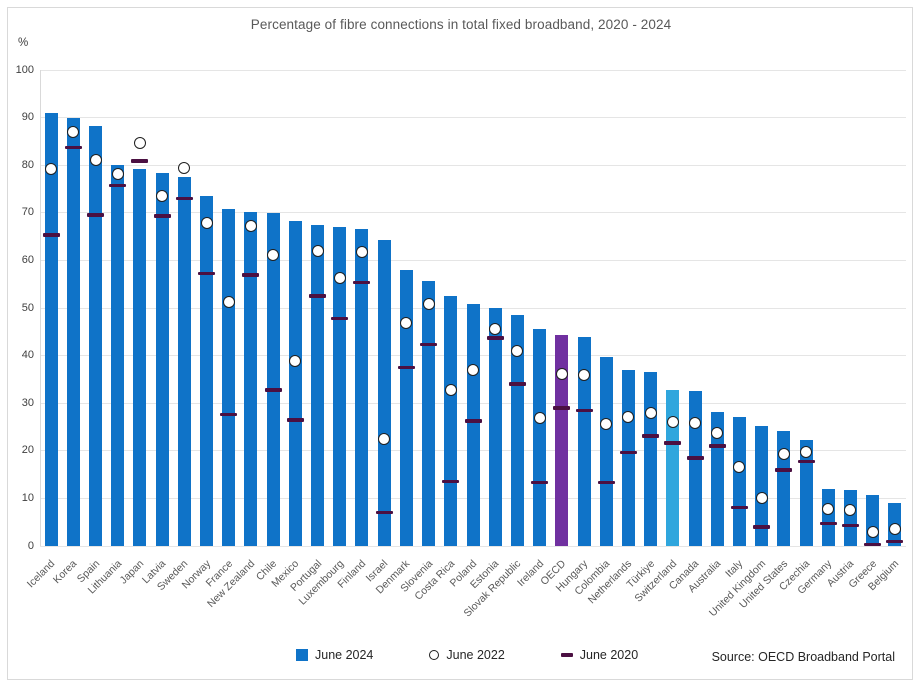  What do you see at coordinates (317, 251) in the screenshot?
I see `june-2022-marker-portugal` at bounding box center [317, 251].